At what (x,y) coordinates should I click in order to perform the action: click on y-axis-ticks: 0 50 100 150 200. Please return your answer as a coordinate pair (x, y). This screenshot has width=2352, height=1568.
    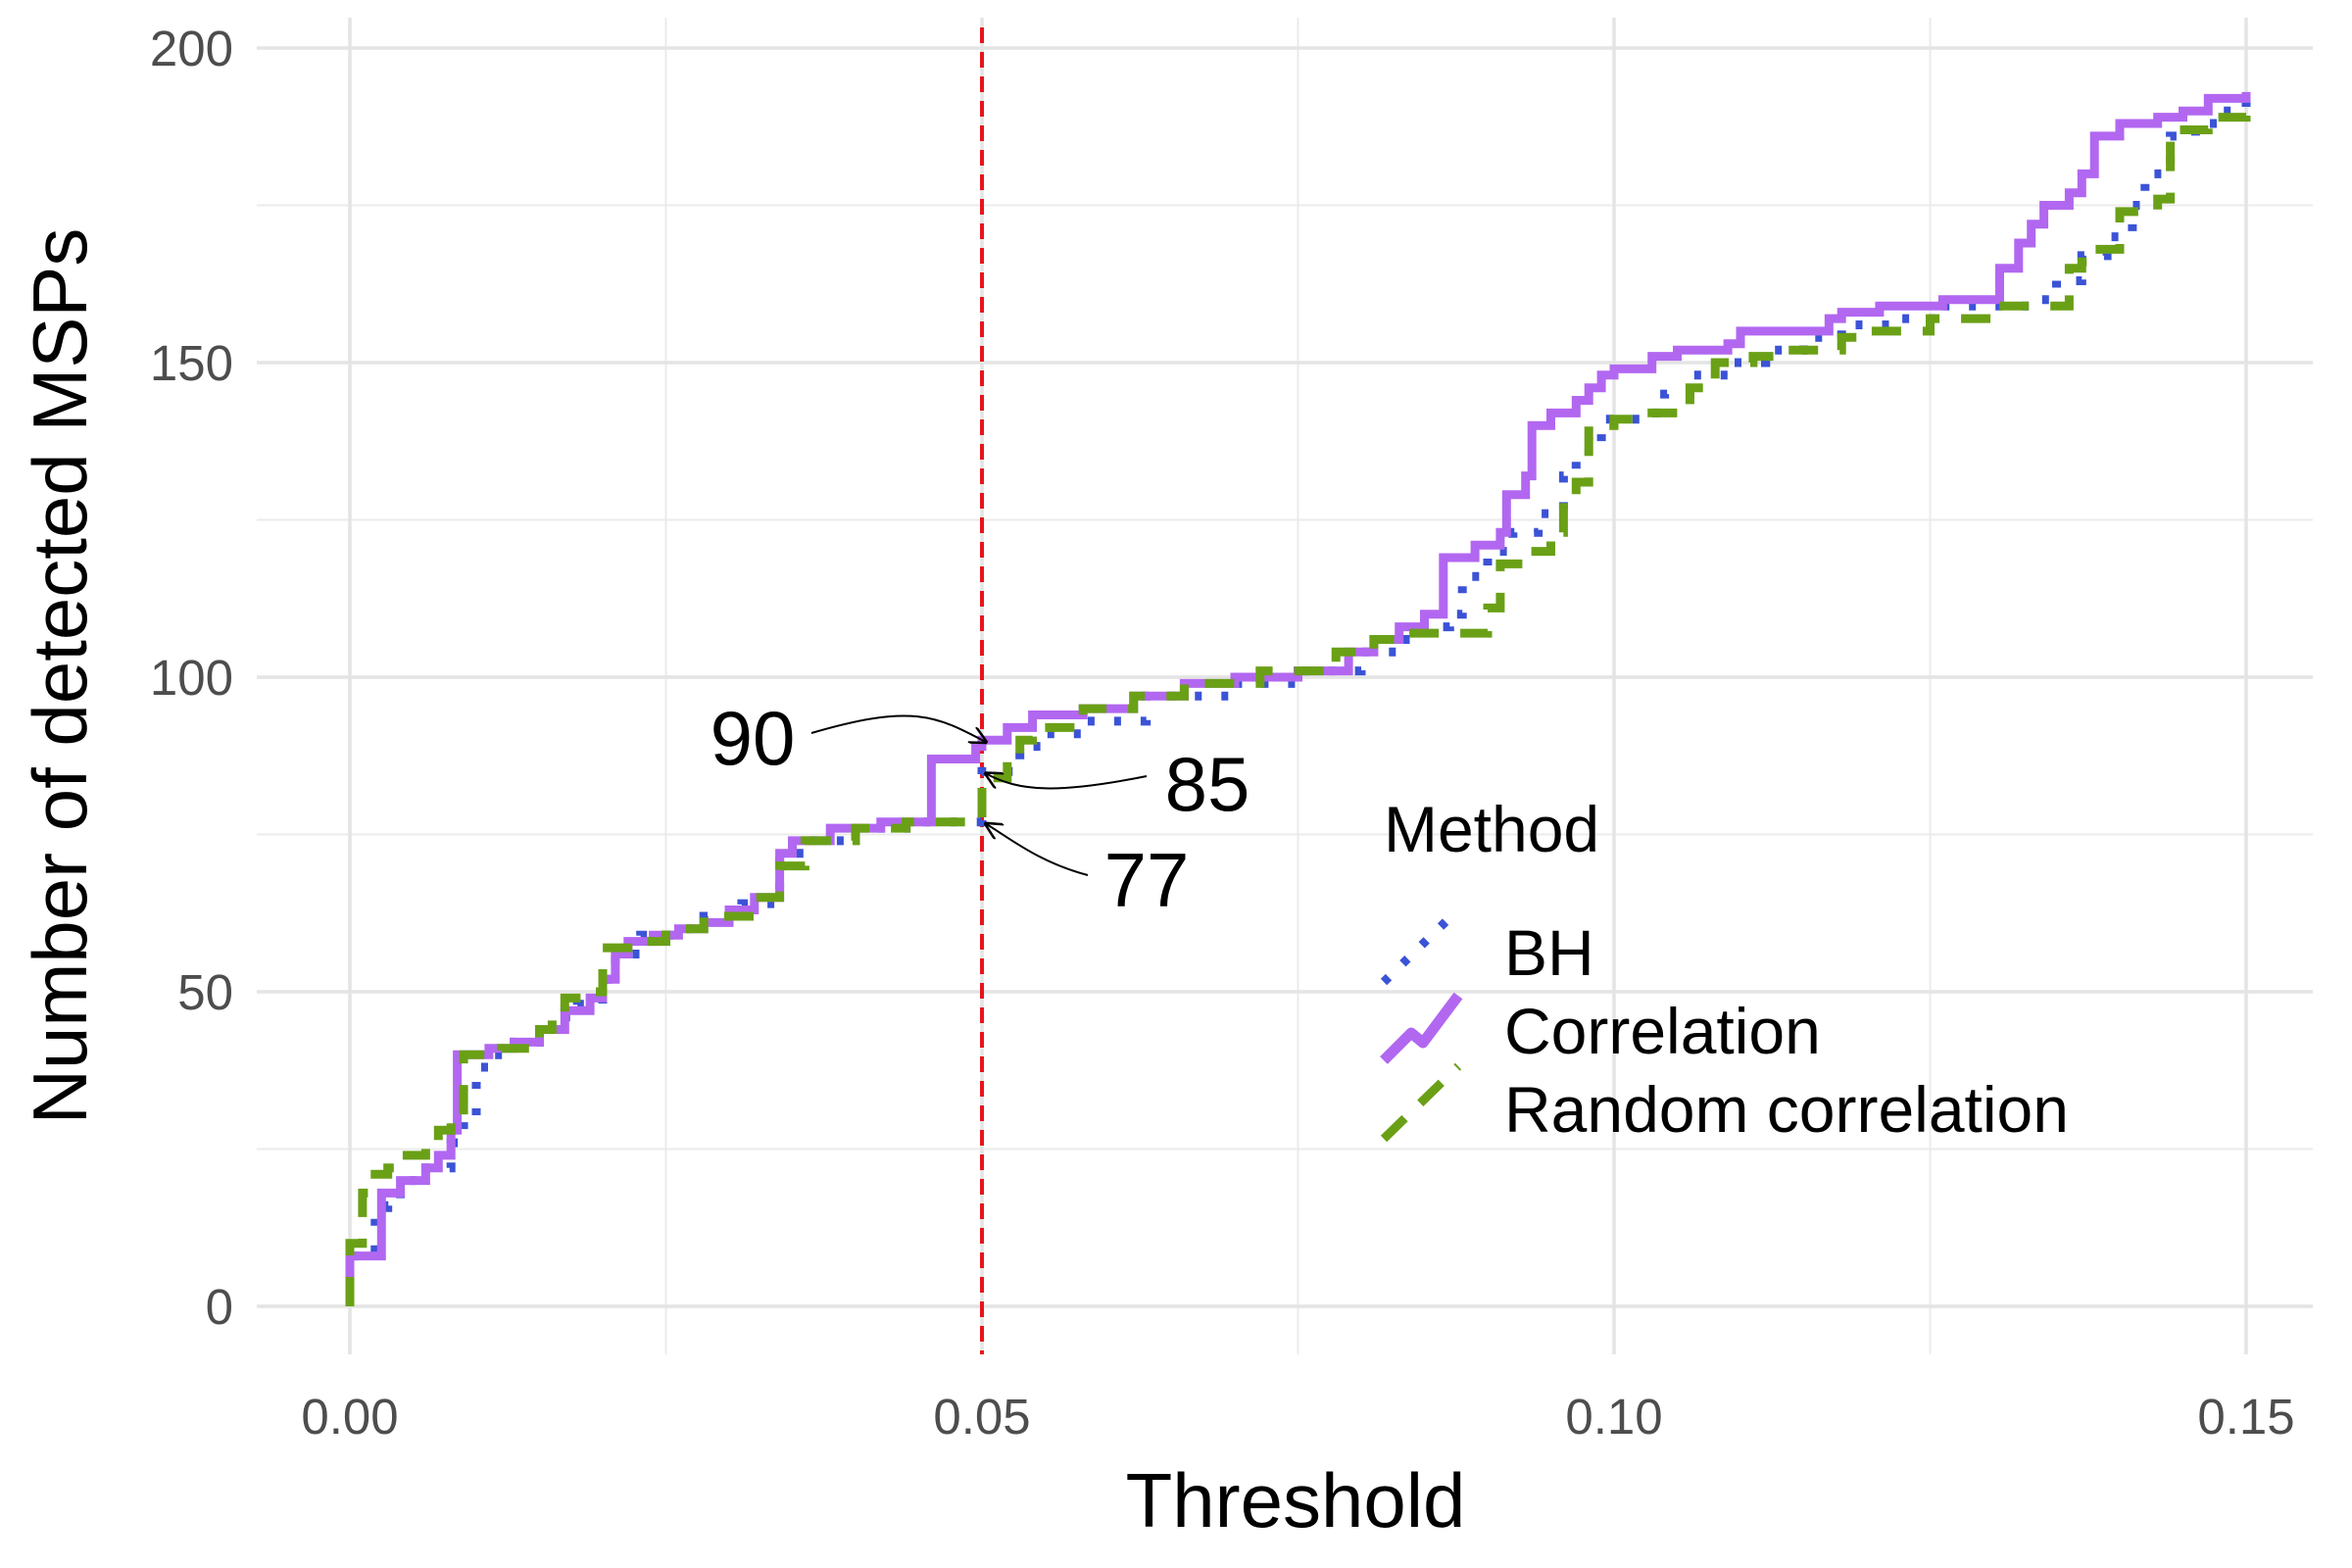
    Looking at the image, I should click on (191, 678).